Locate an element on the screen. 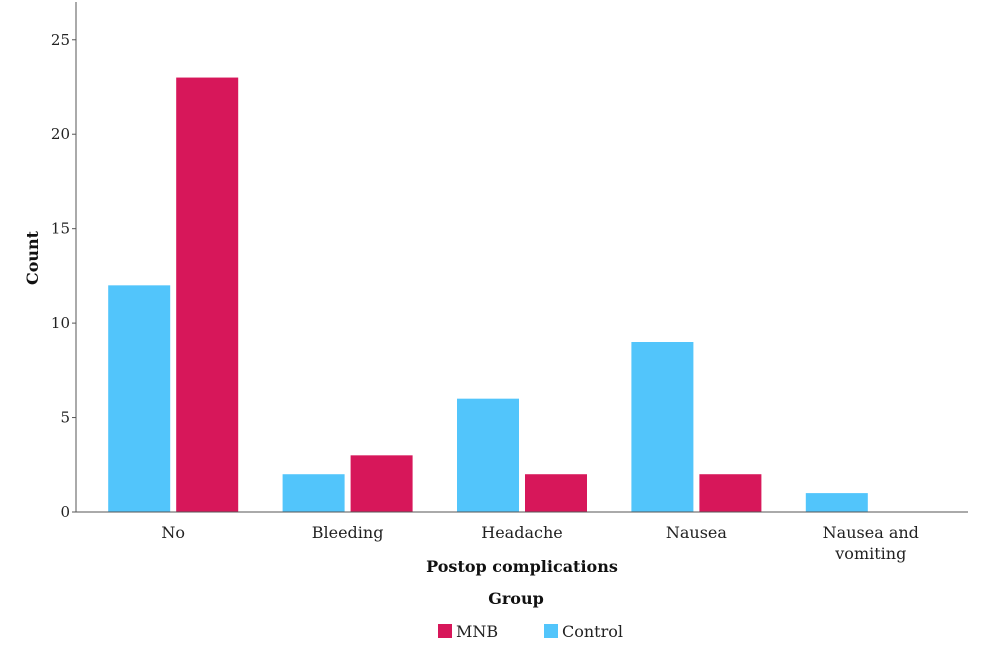  x-tick-label: Bleeding is located at coordinates (348, 532).